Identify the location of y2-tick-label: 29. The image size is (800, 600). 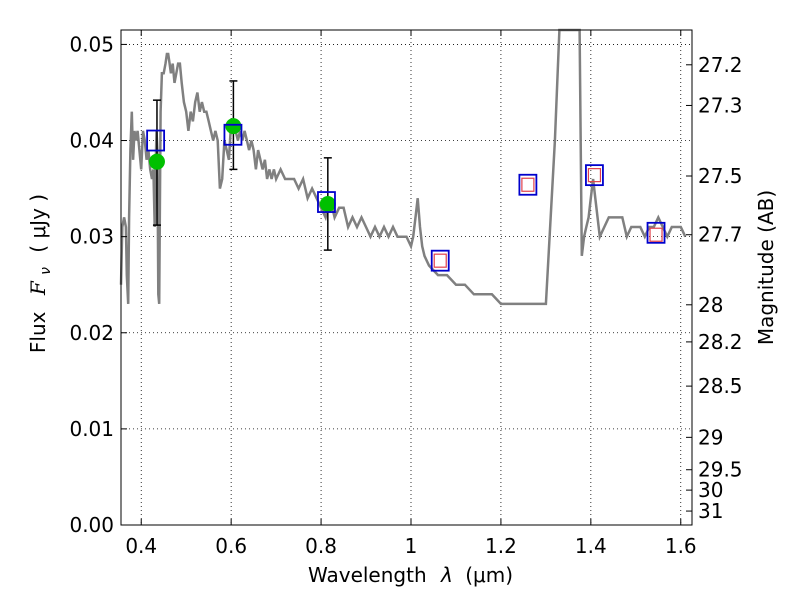
(710, 437).